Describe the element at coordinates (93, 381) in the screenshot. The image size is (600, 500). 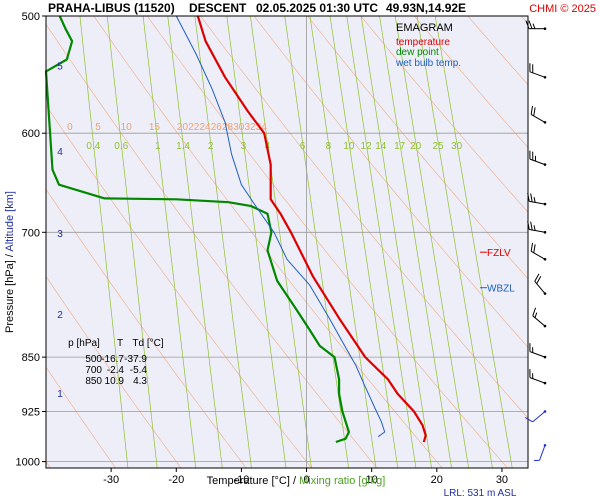
I see `table-cell: 850` at that location.